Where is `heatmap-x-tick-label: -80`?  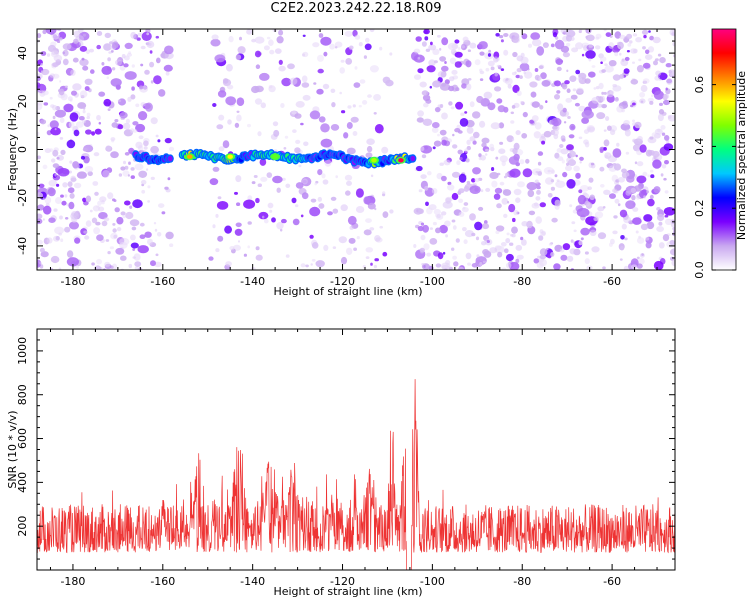
heatmap-x-tick-label: -80 is located at coordinates (522, 281).